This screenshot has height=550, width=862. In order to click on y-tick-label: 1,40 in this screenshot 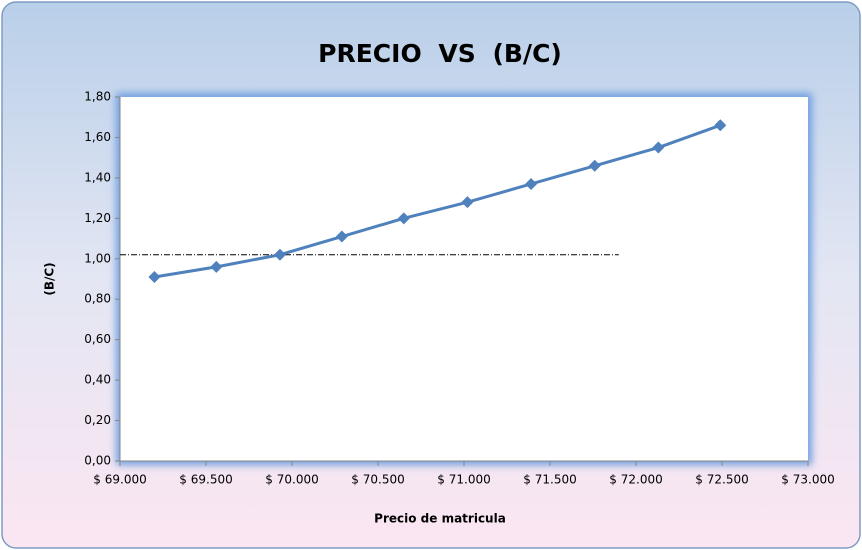, I will do `click(97, 177)`.